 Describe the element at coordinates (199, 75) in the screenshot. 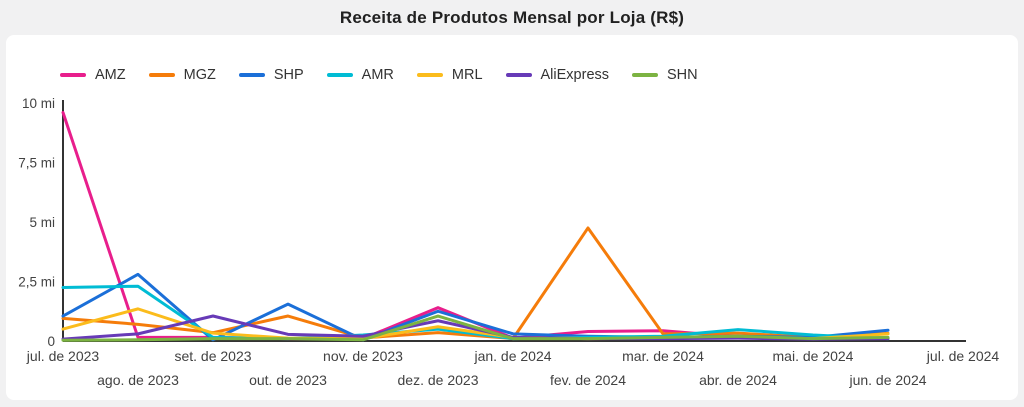

I see `legend-label: MGZ` at that location.